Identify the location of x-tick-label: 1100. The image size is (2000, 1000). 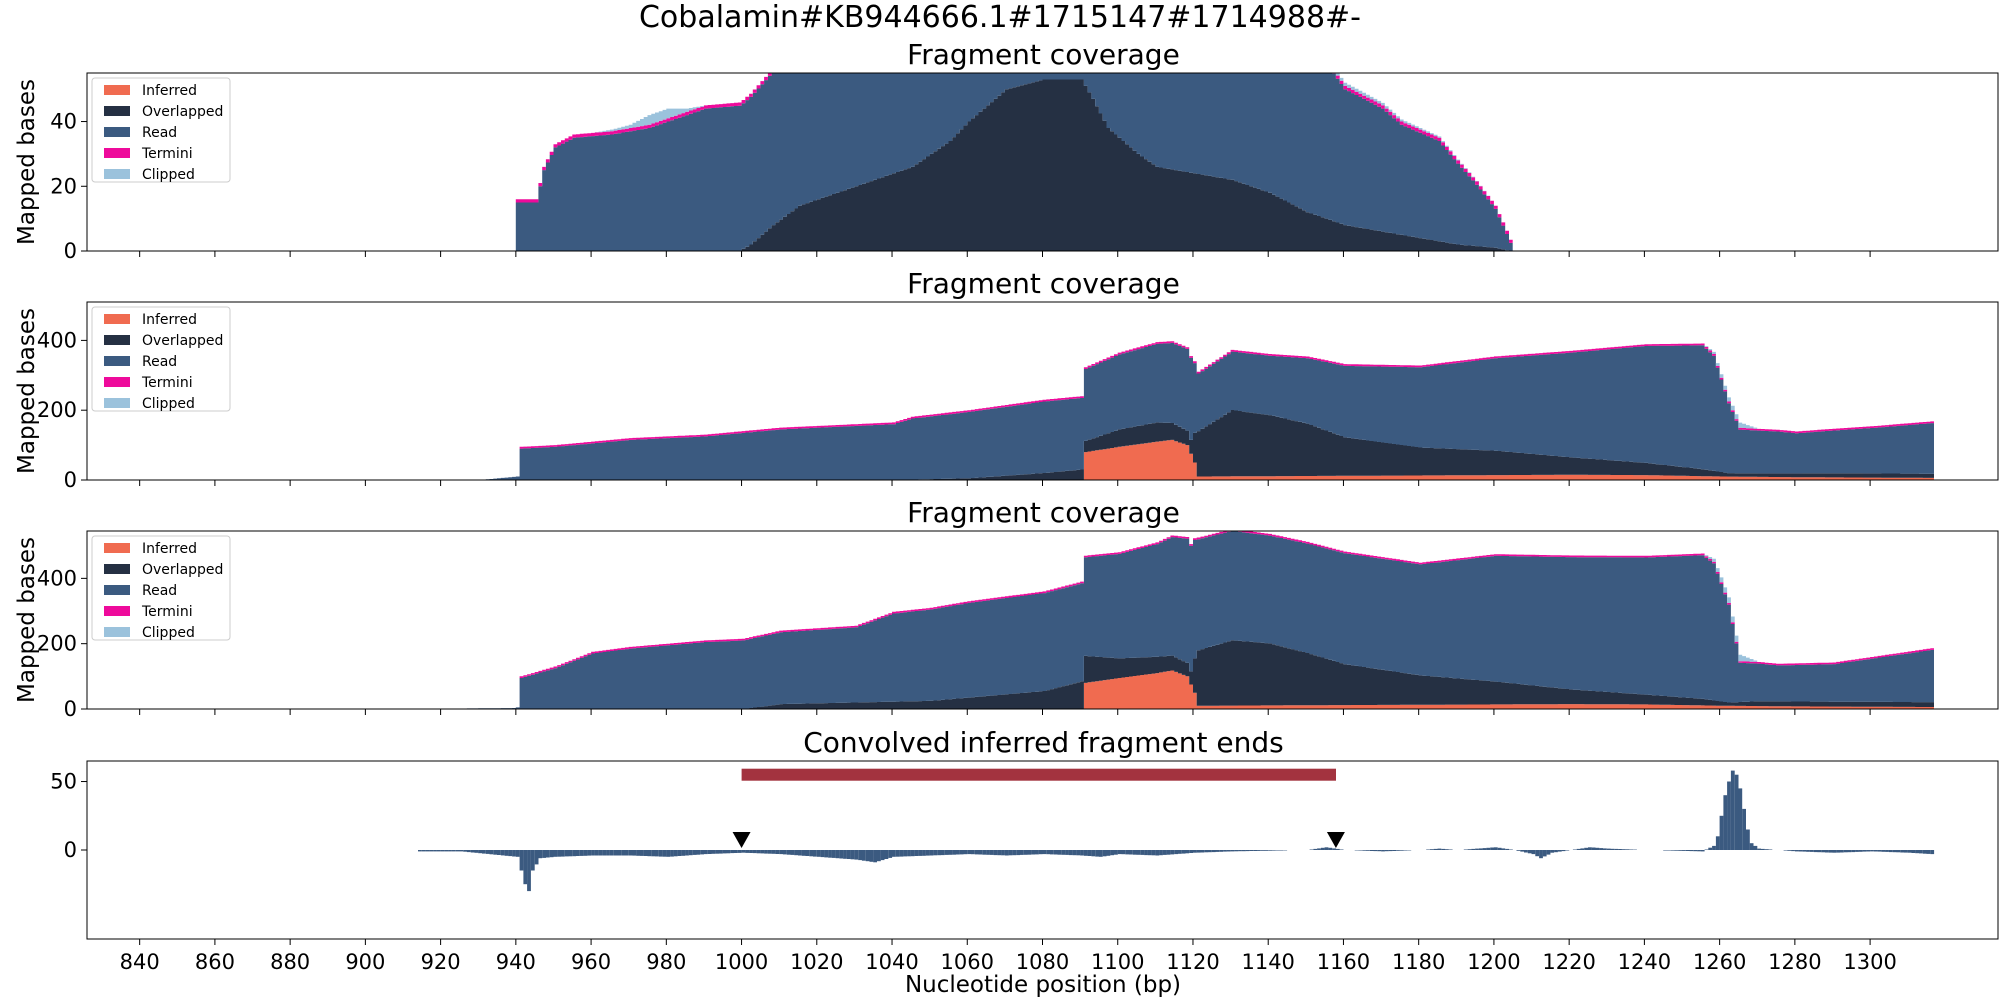
(1117, 962).